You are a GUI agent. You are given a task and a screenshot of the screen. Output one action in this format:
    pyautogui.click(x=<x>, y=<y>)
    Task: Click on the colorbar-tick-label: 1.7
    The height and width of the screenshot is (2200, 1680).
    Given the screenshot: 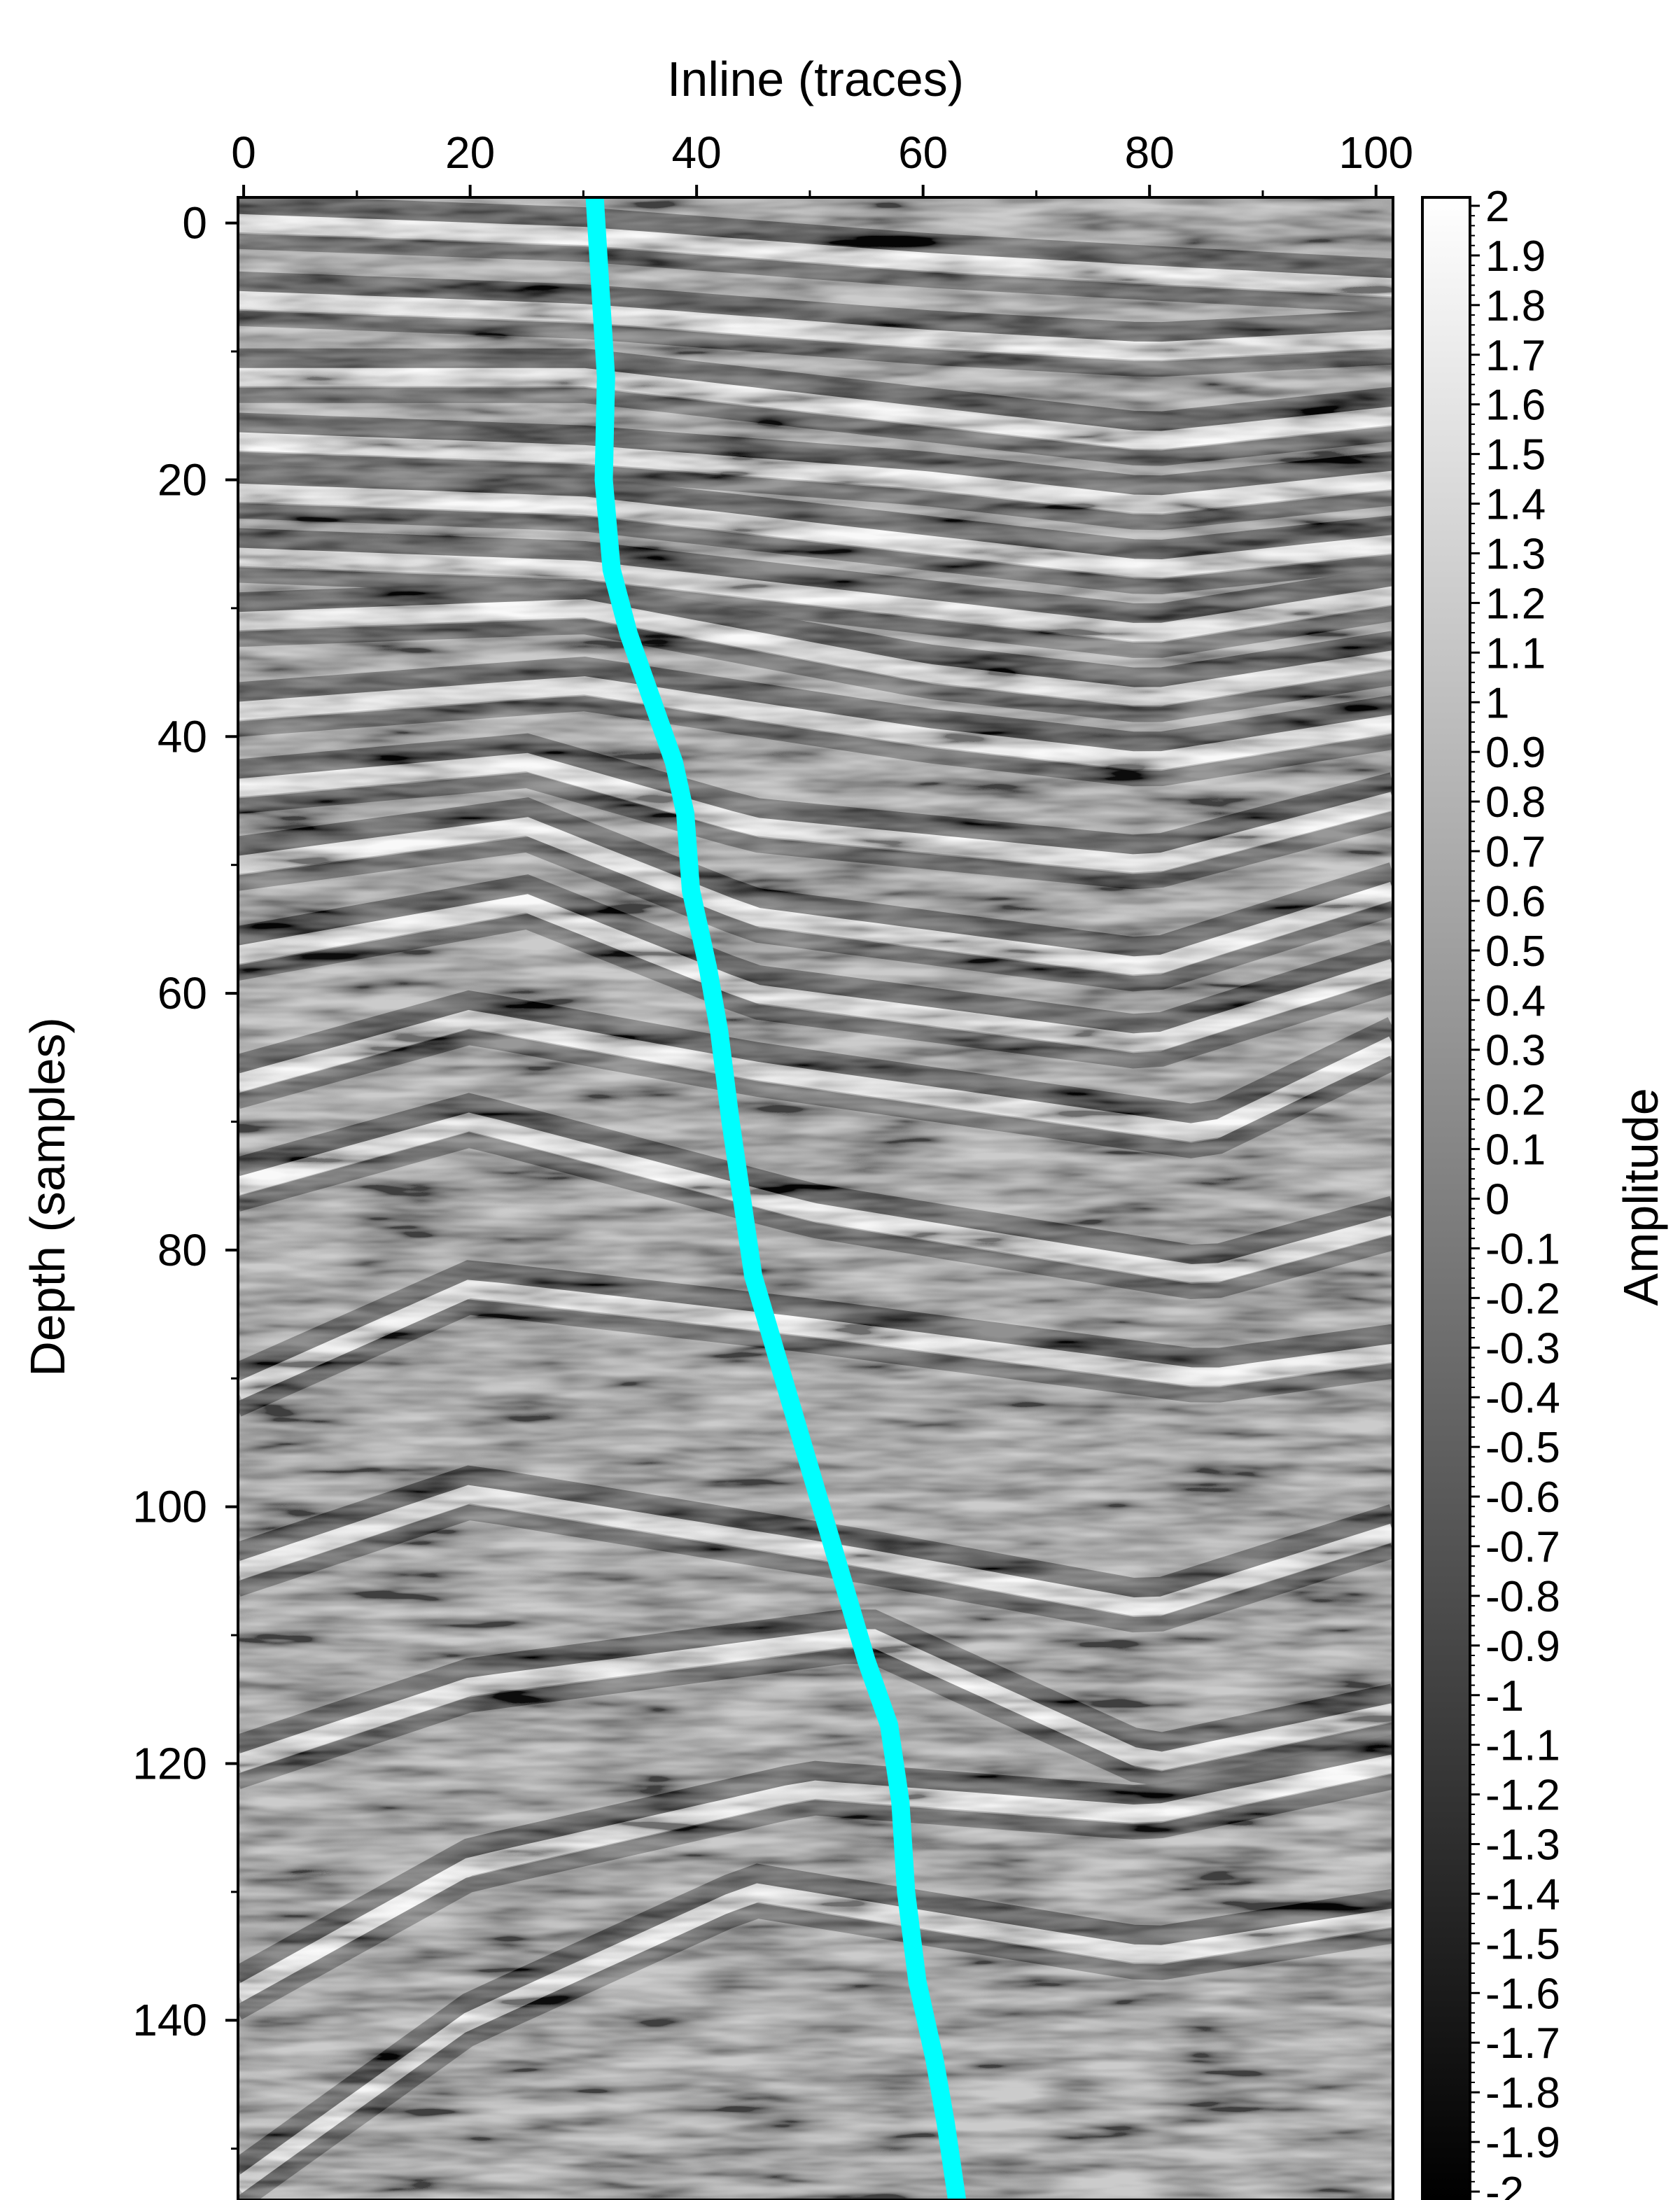 What is the action you would take?
    pyautogui.click(x=1515, y=356)
    